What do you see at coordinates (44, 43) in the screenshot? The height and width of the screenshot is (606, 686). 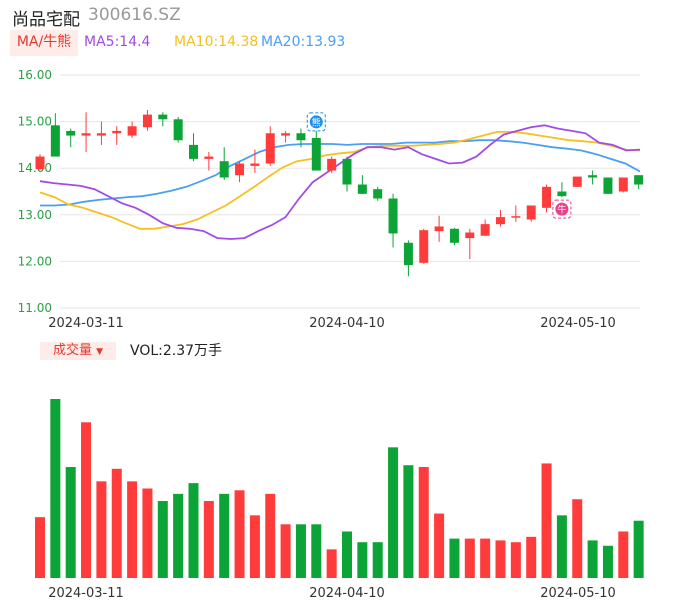 I see `ma-indicator-tab: MA/牛熊` at bounding box center [44, 43].